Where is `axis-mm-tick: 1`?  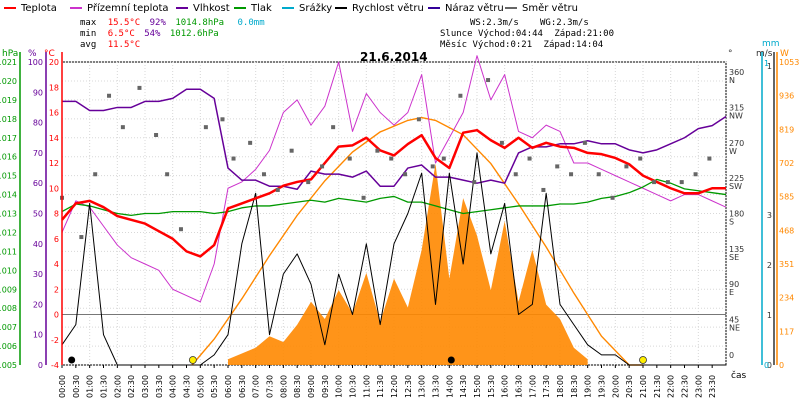
axis-mm-tick: 1 is located at coordinates (766, 63).